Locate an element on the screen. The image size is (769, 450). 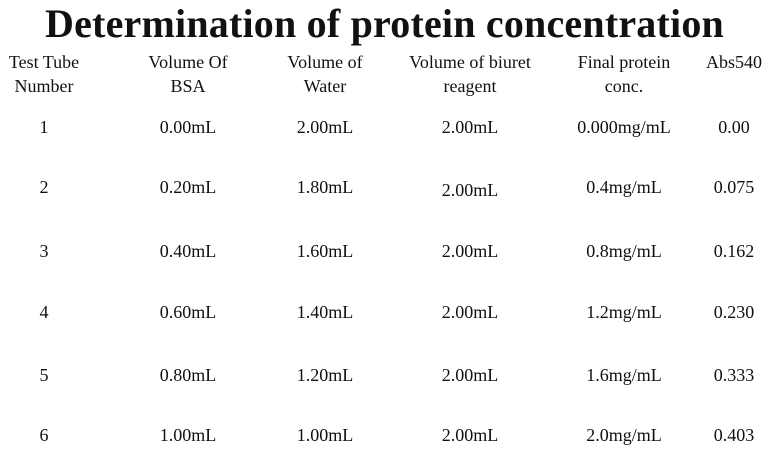
table-cell: 0.4mg/mL is located at coordinates (624, 187).